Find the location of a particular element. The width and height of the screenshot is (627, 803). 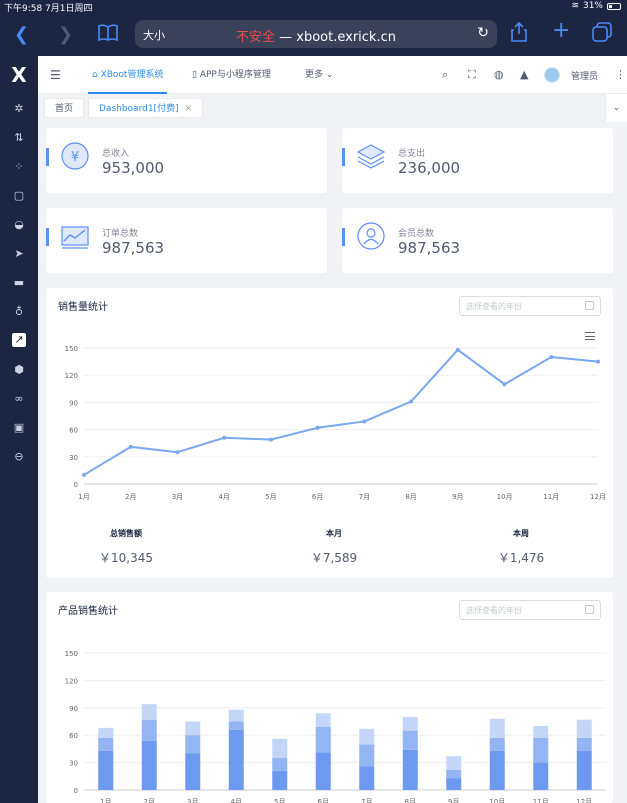

pie-icon: ◒ is located at coordinates (19, 224).